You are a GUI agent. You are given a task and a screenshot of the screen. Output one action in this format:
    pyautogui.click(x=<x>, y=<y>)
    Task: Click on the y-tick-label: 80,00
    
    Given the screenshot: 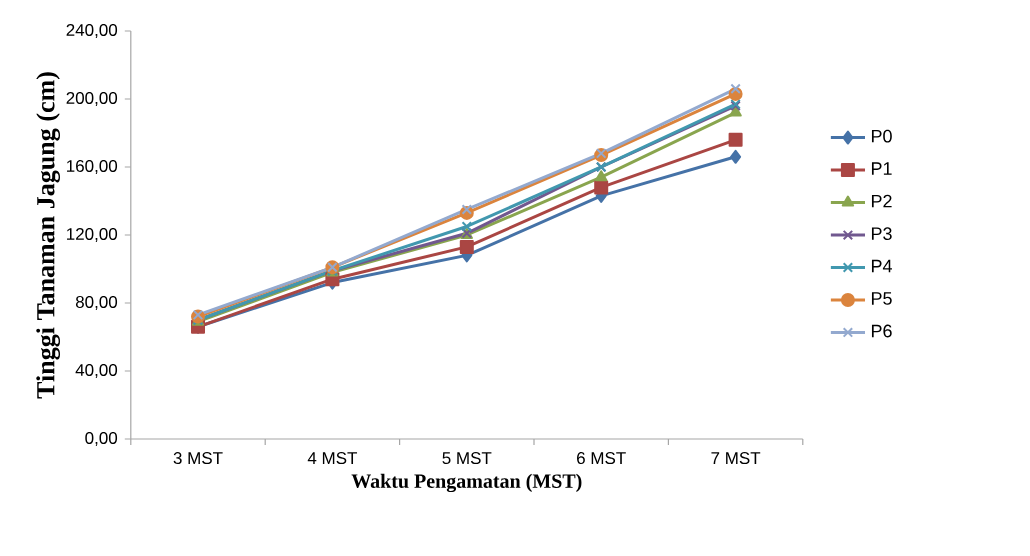 What is the action you would take?
    pyautogui.click(x=96, y=302)
    